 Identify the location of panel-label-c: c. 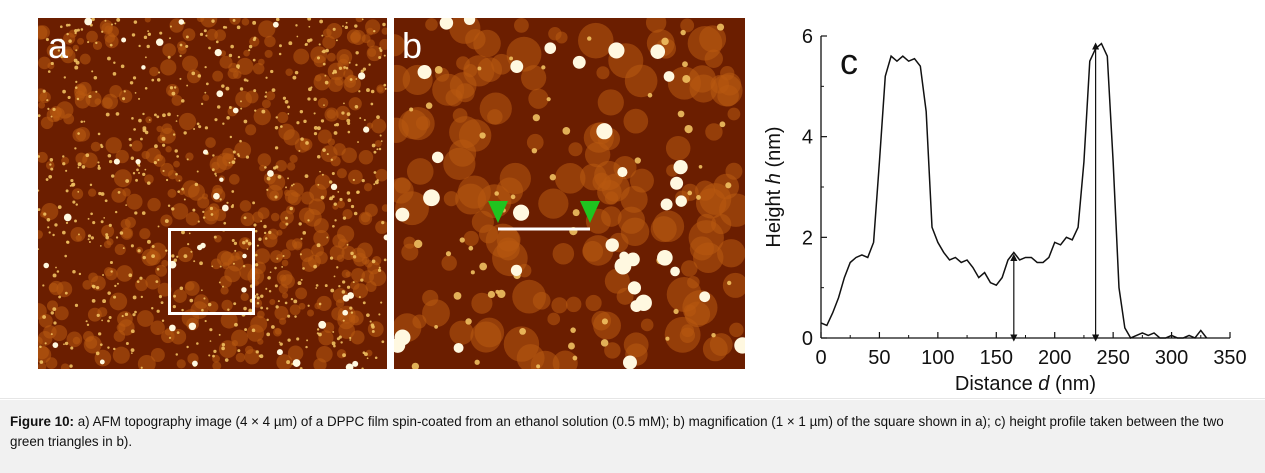
(849, 61).